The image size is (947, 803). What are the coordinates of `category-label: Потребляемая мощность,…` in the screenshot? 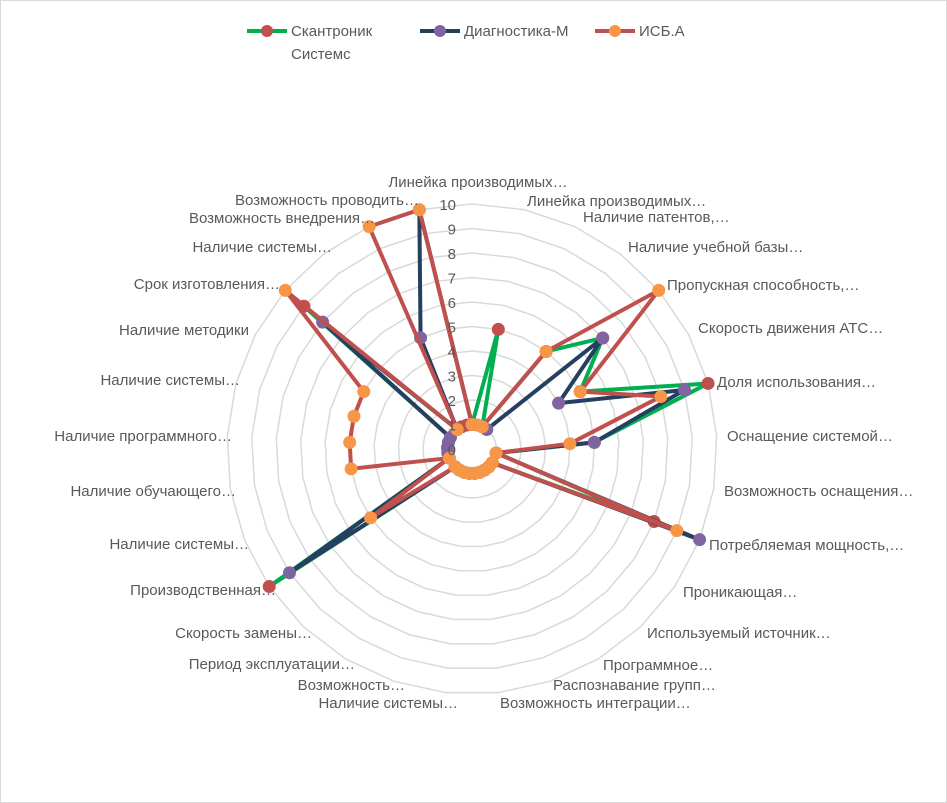 It's located at (806, 545).